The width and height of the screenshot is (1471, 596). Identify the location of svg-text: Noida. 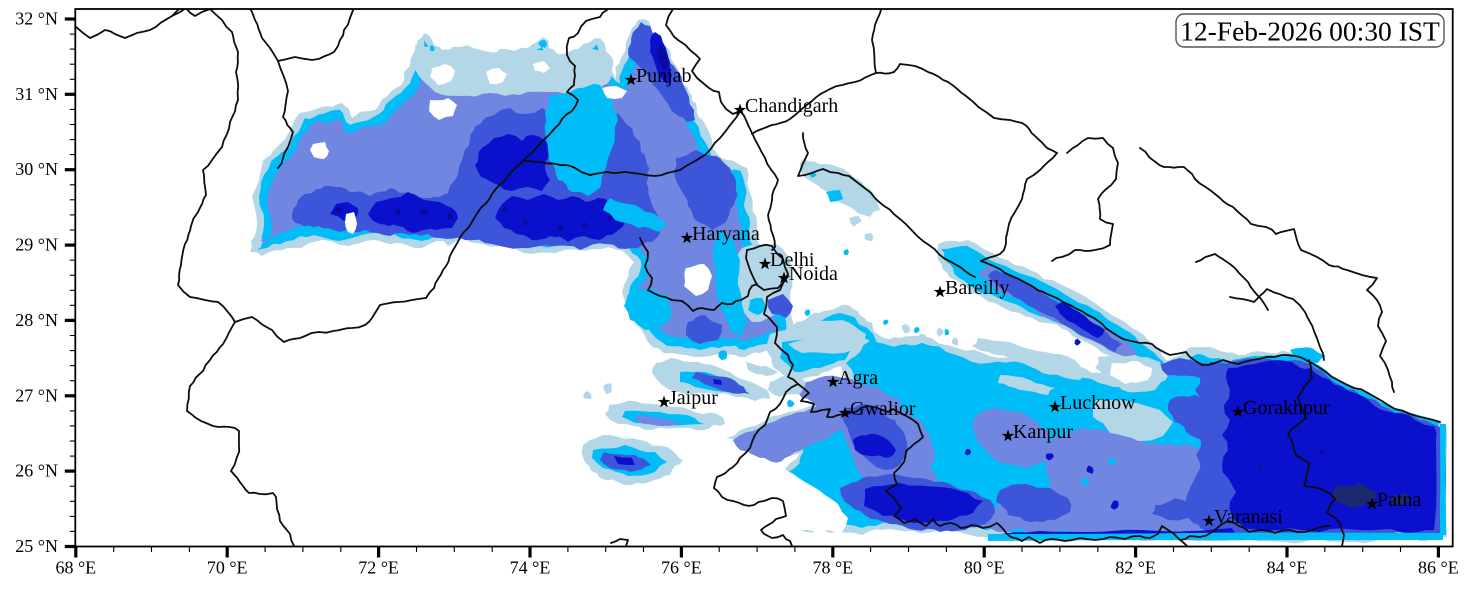
(813, 274).